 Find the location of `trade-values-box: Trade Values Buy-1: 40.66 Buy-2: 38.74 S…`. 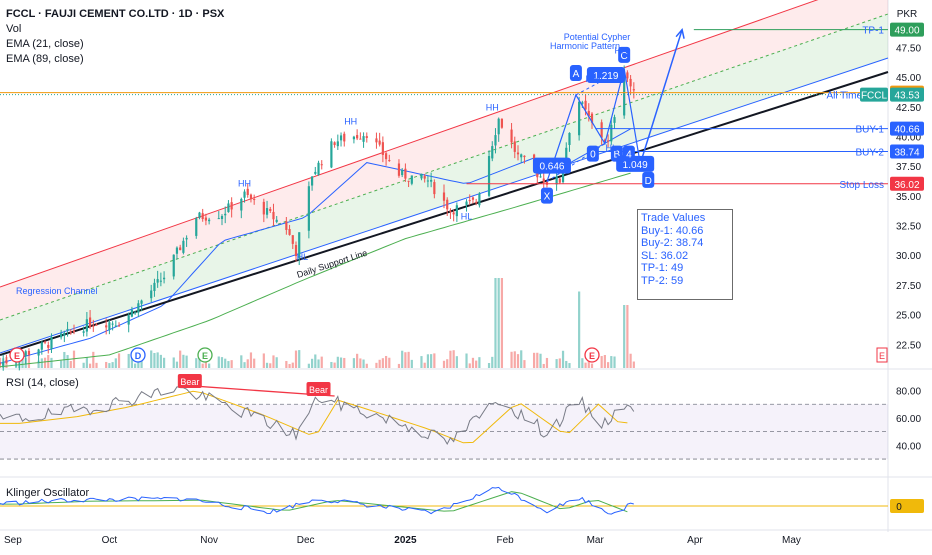

trade-values-box: Trade Values Buy-1: 40.66 Buy-2: 38.74 S… is located at coordinates (685, 254).